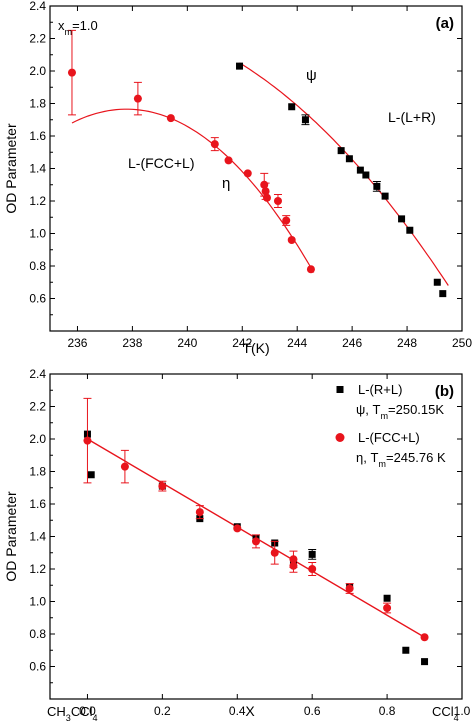 The height and width of the screenshot is (721, 474). What do you see at coordinates (462, 711) in the screenshot?
I see `x-tick-label: 1.0` at bounding box center [462, 711].